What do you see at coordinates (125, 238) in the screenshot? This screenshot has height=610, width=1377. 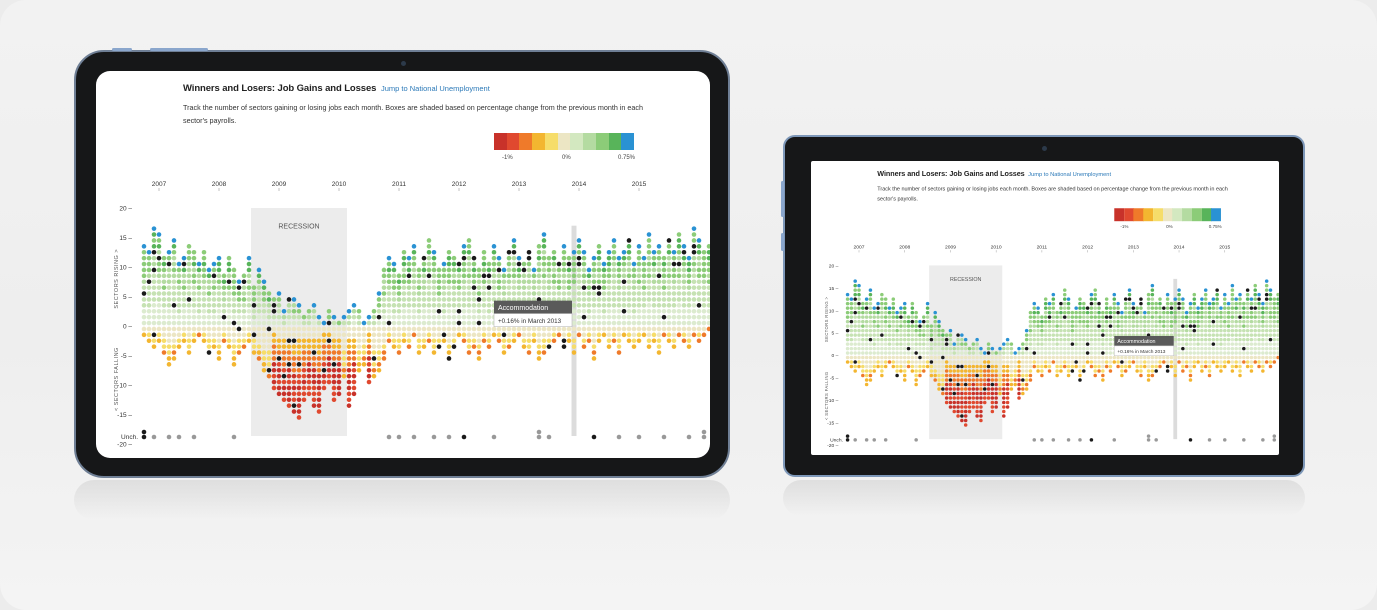 I see `y-tick-label: 15 –` at bounding box center [125, 238].